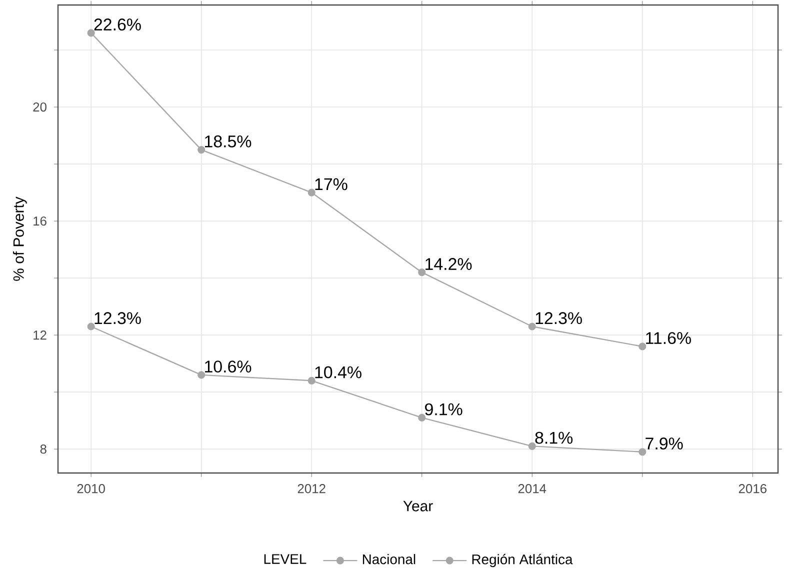 The width and height of the screenshot is (788, 571). What do you see at coordinates (19, 238) in the screenshot?
I see `y-axis-title: % of Poverty` at bounding box center [19, 238].